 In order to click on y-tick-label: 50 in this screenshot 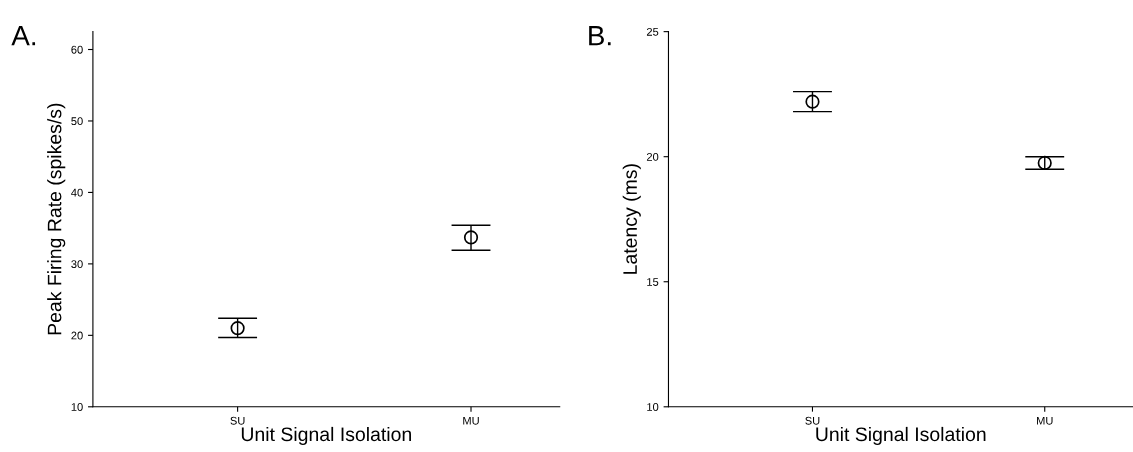, I will do `click(77, 121)`.